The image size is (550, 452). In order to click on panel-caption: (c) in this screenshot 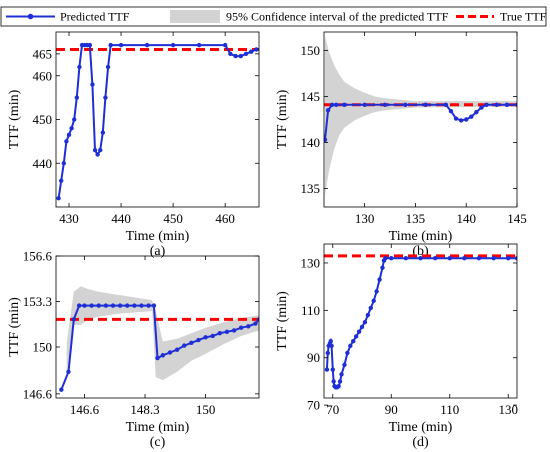, I will do `click(158, 442)`.